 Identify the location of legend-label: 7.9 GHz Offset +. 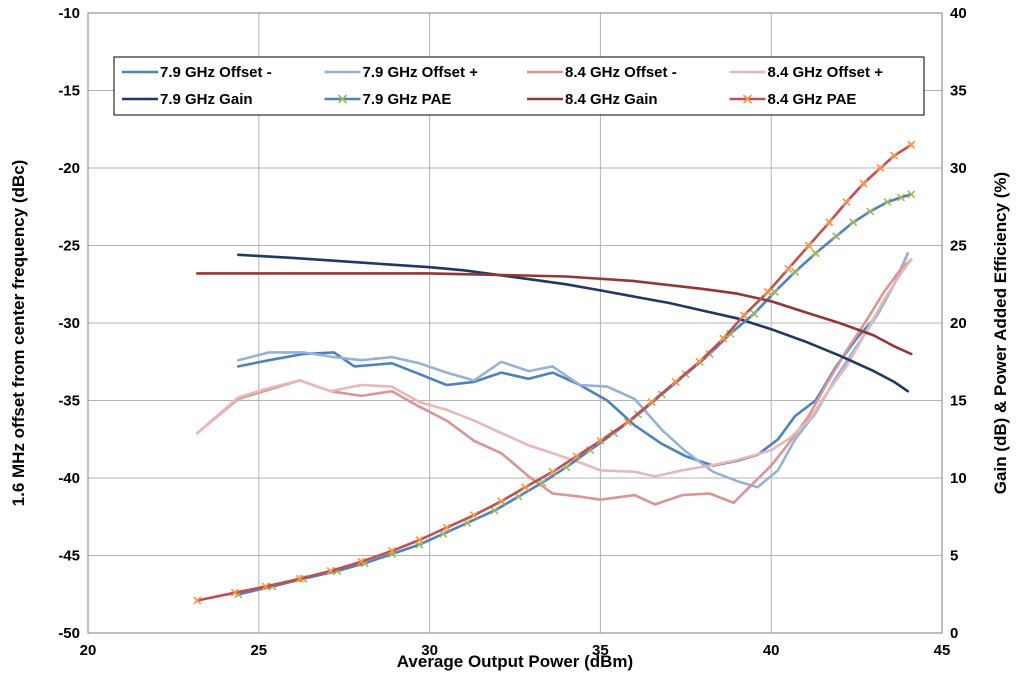
(421, 72).